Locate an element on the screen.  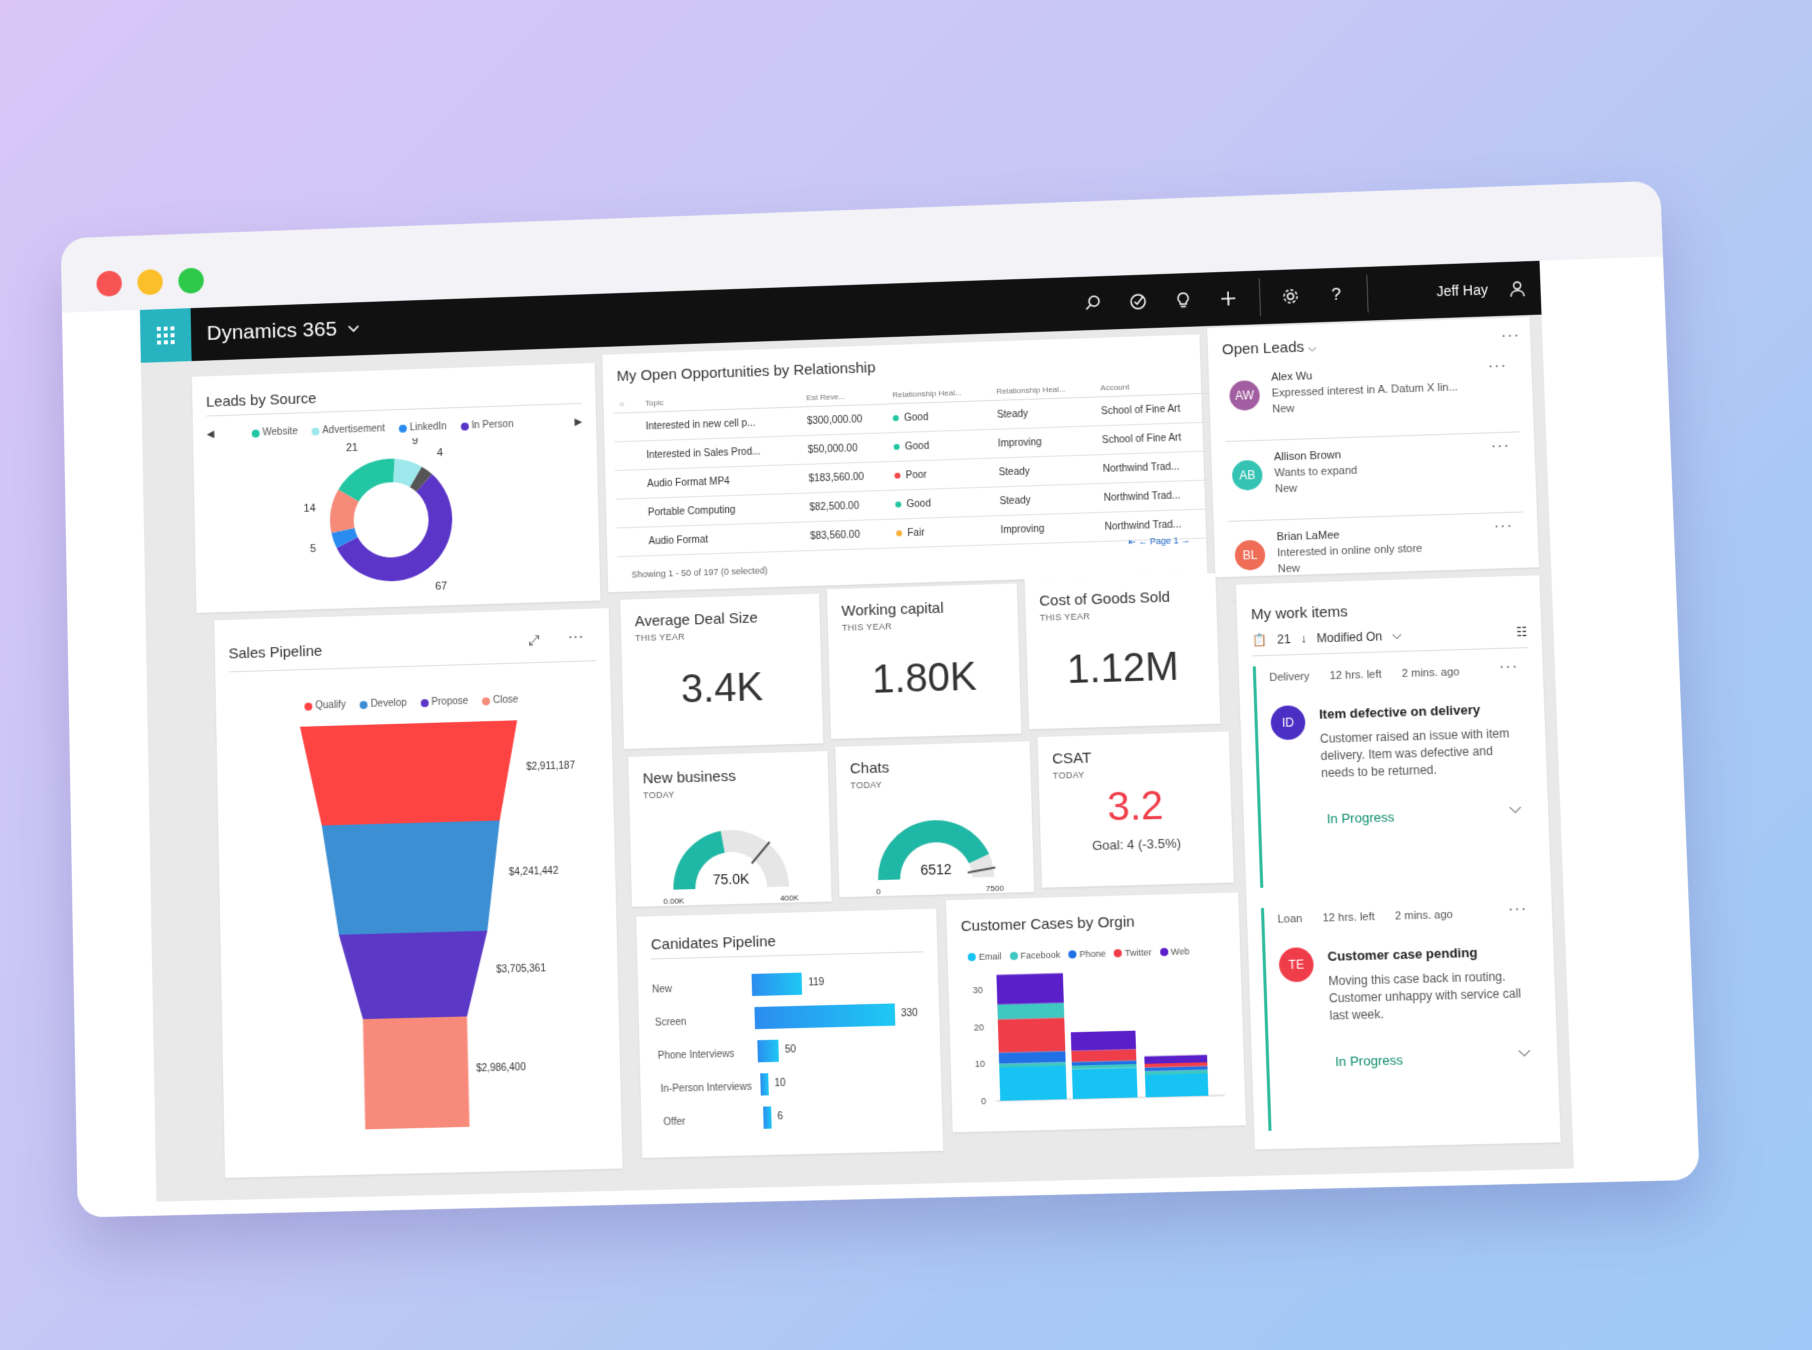
gauge-min: 0 is located at coordinates (878, 891).